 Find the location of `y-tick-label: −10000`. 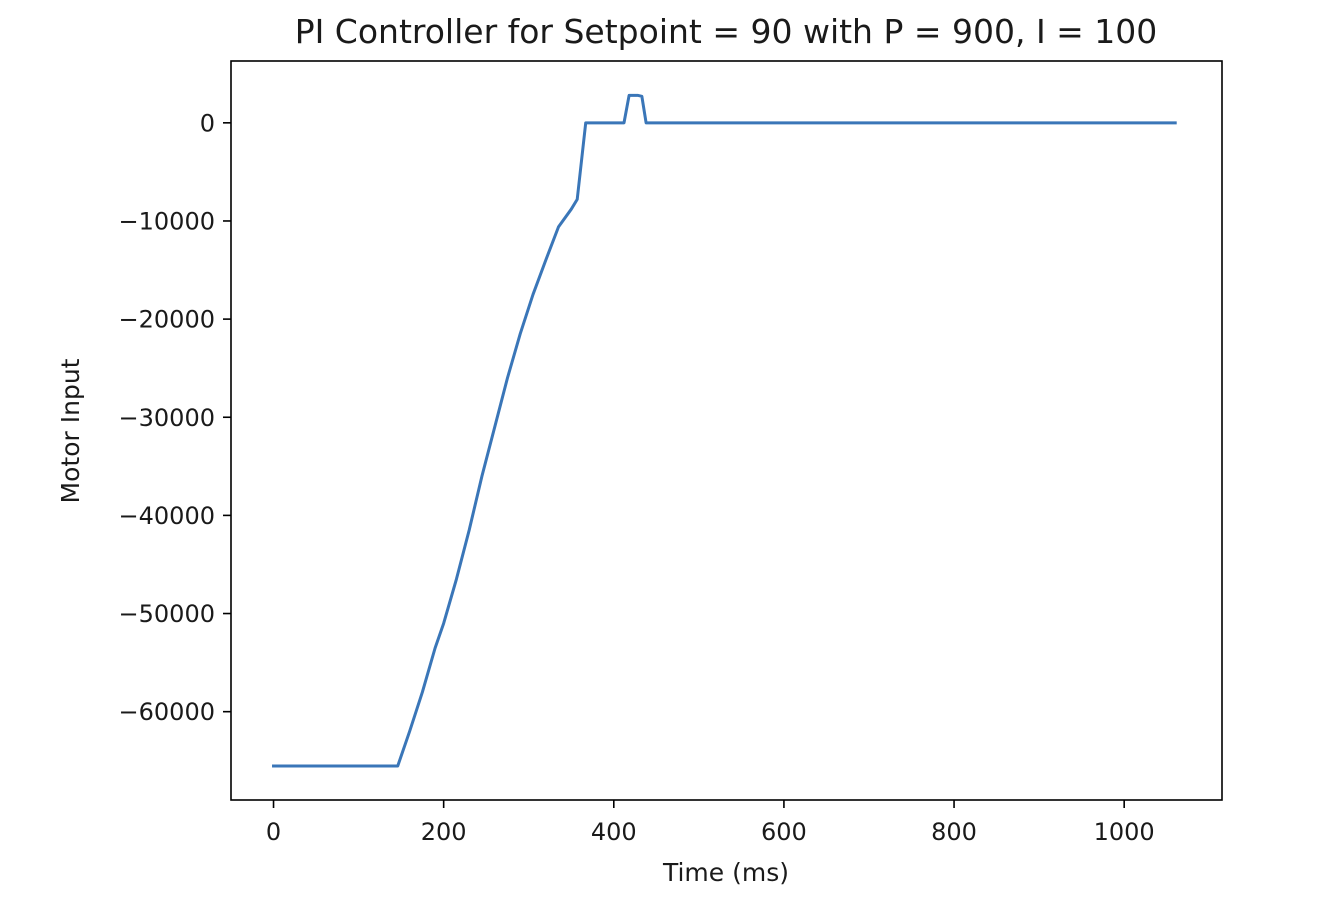

y-tick-label: −10000 is located at coordinates (167, 221).